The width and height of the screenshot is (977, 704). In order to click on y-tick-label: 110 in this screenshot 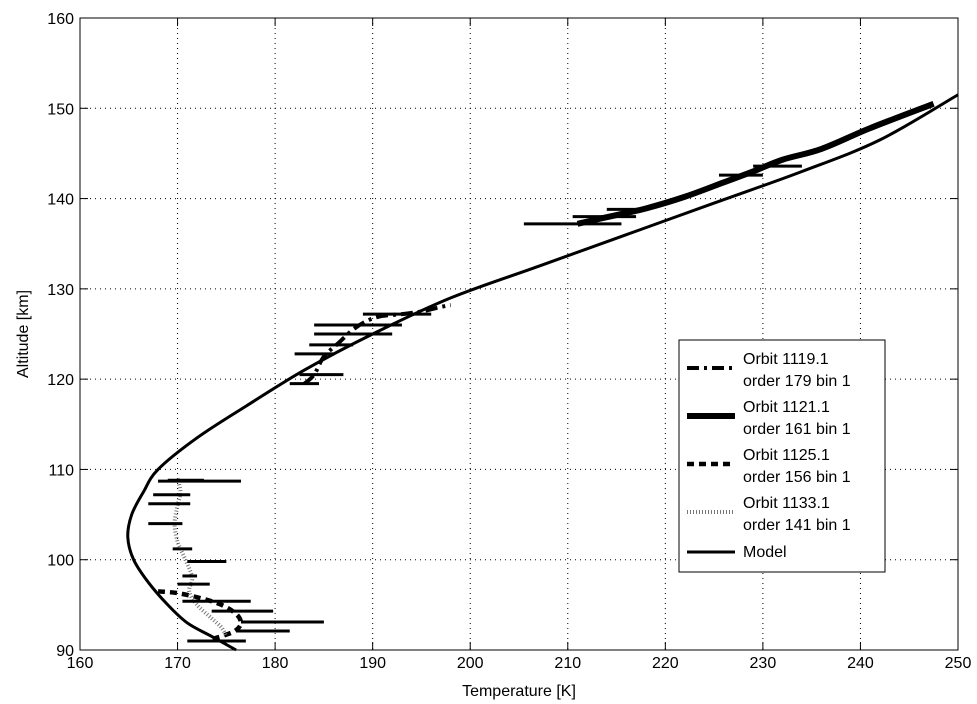, I will do `click(61, 470)`.